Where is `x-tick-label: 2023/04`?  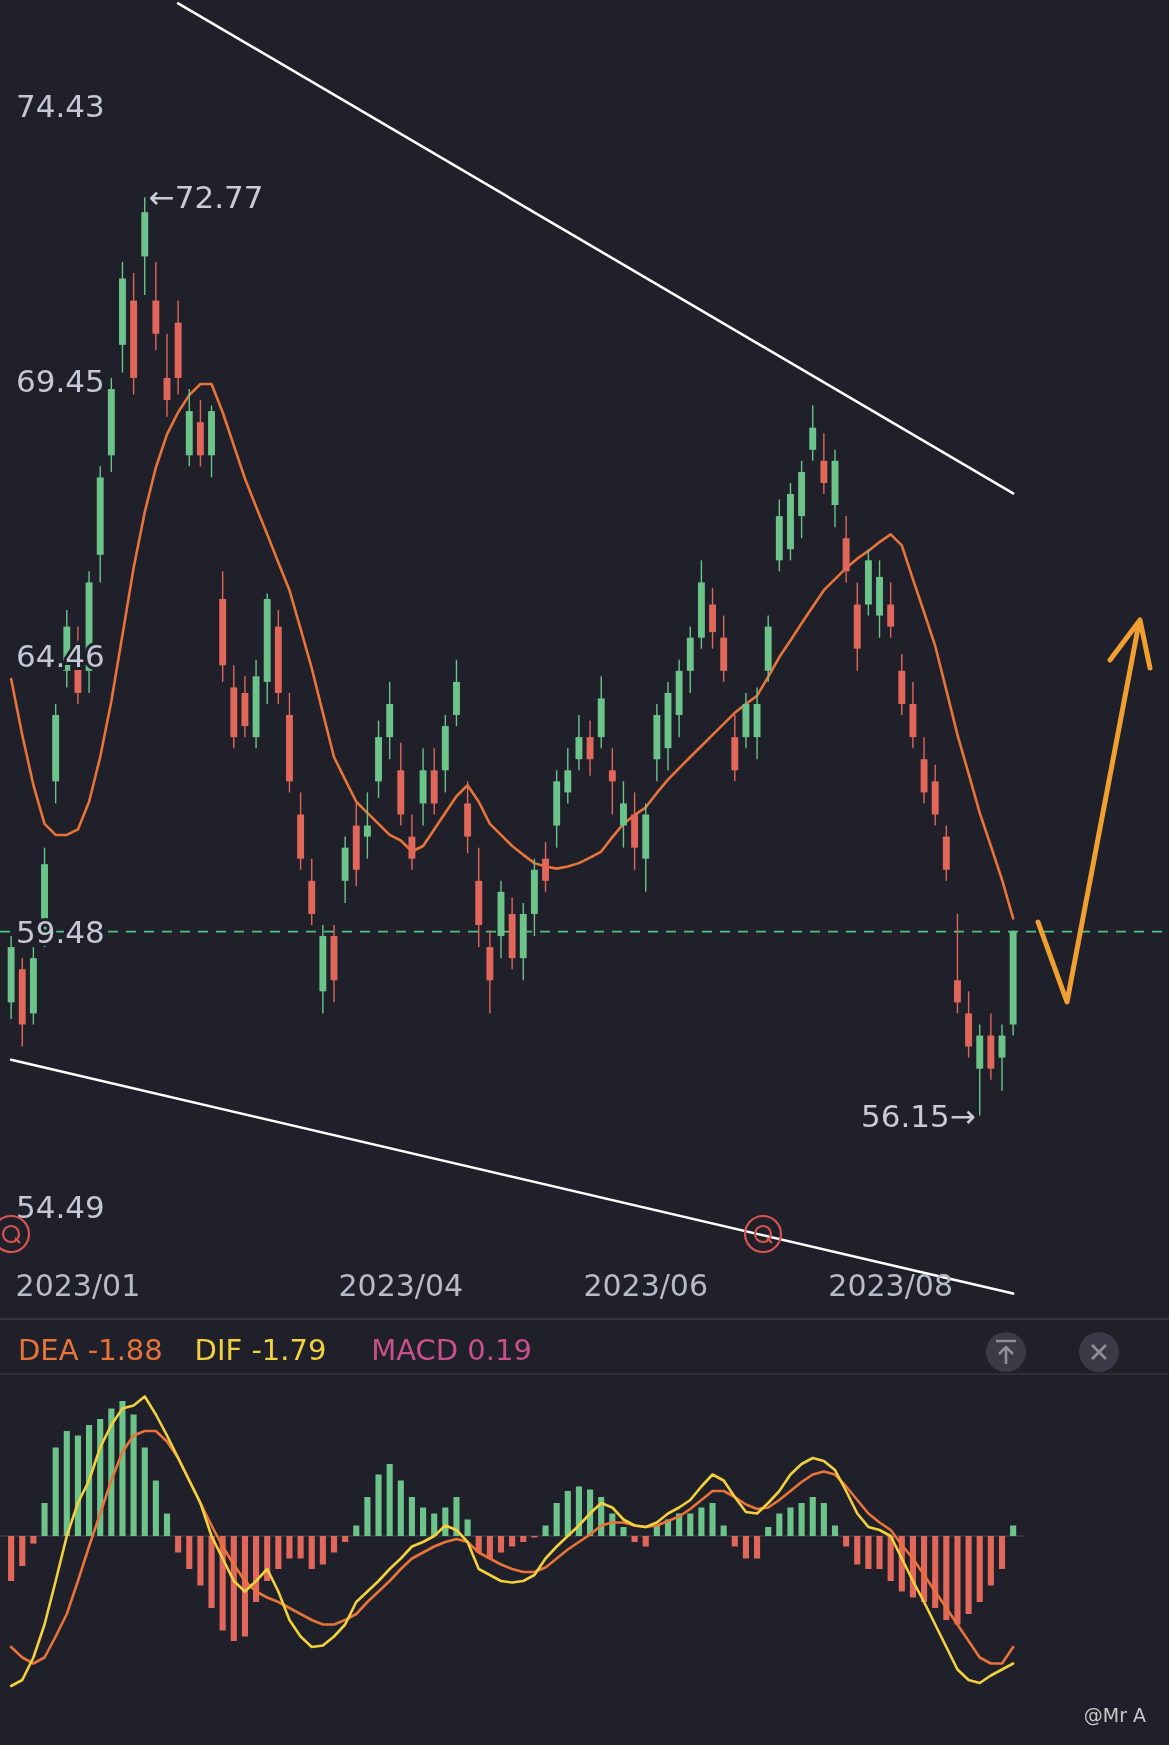 x-tick-label: 2023/04 is located at coordinates (401, 1285).